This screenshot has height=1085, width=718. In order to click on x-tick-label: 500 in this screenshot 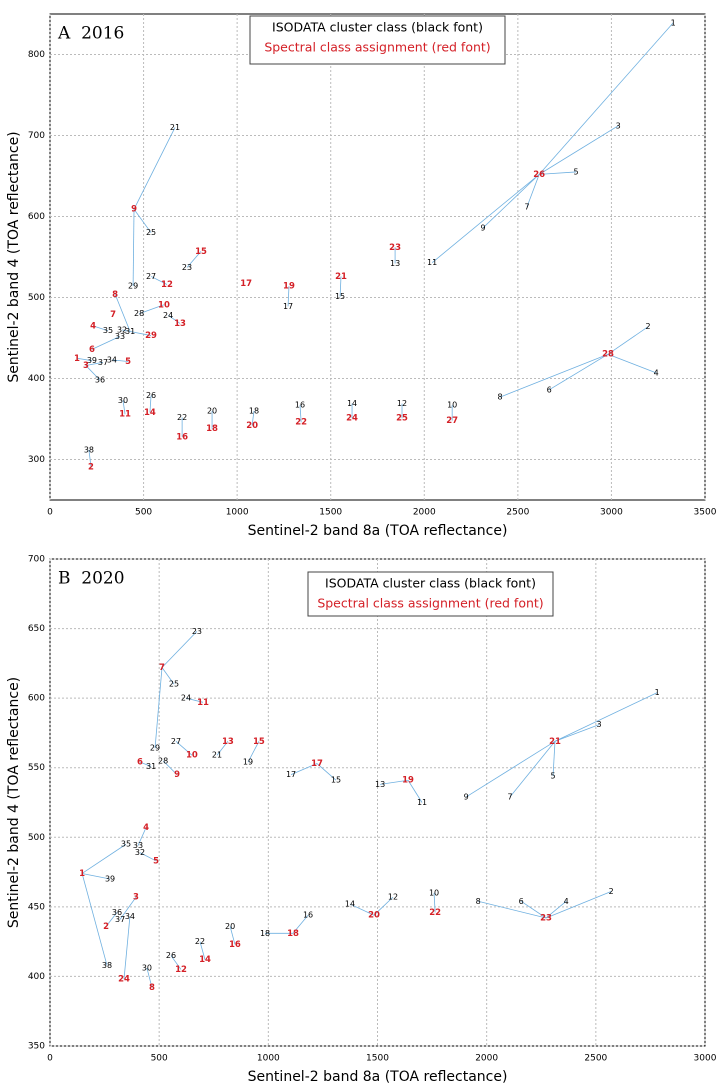, I will do `click(159, 1059)`.